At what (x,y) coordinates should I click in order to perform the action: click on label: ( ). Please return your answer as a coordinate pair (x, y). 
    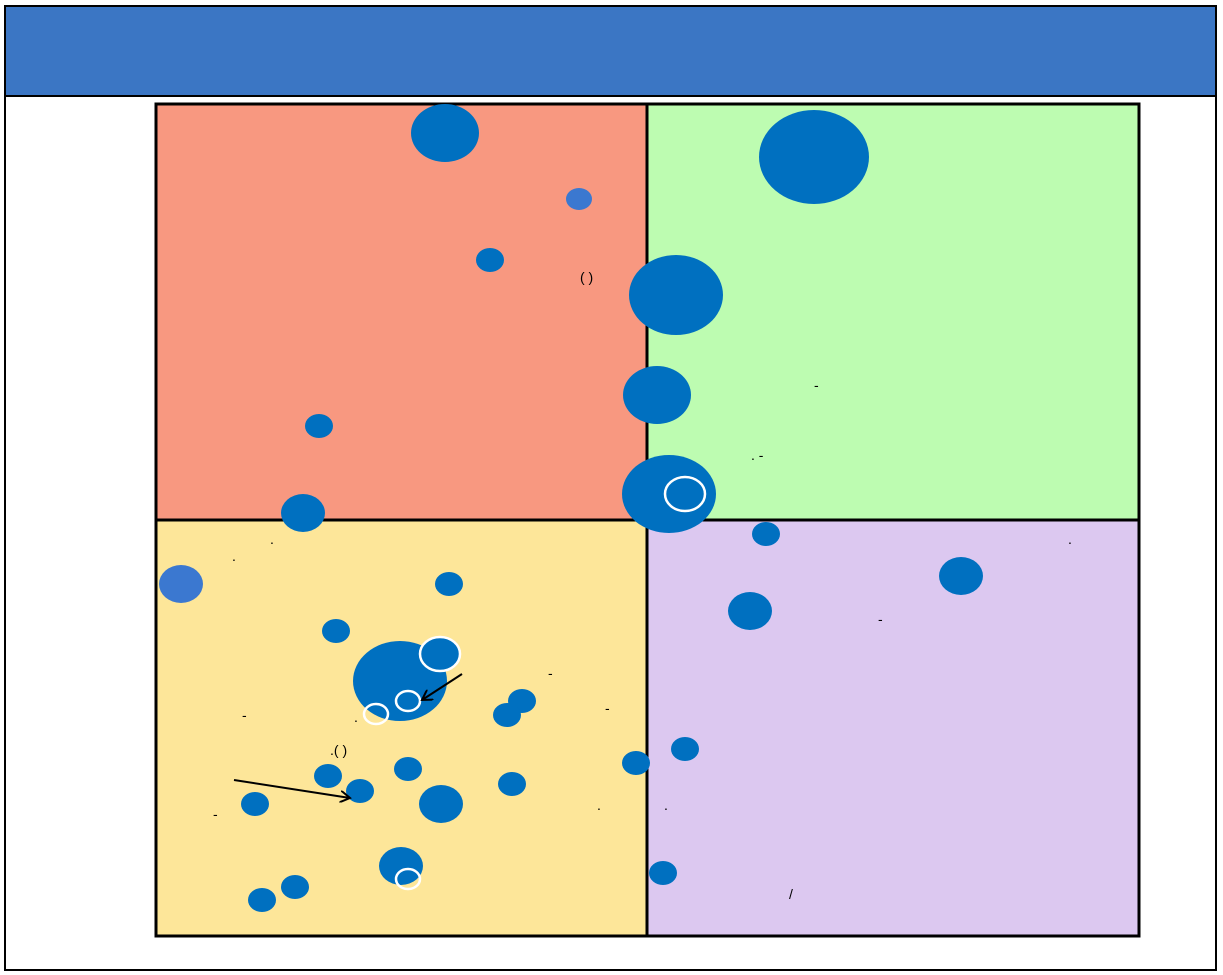
    Looking at the image, I should click on (586, 277).